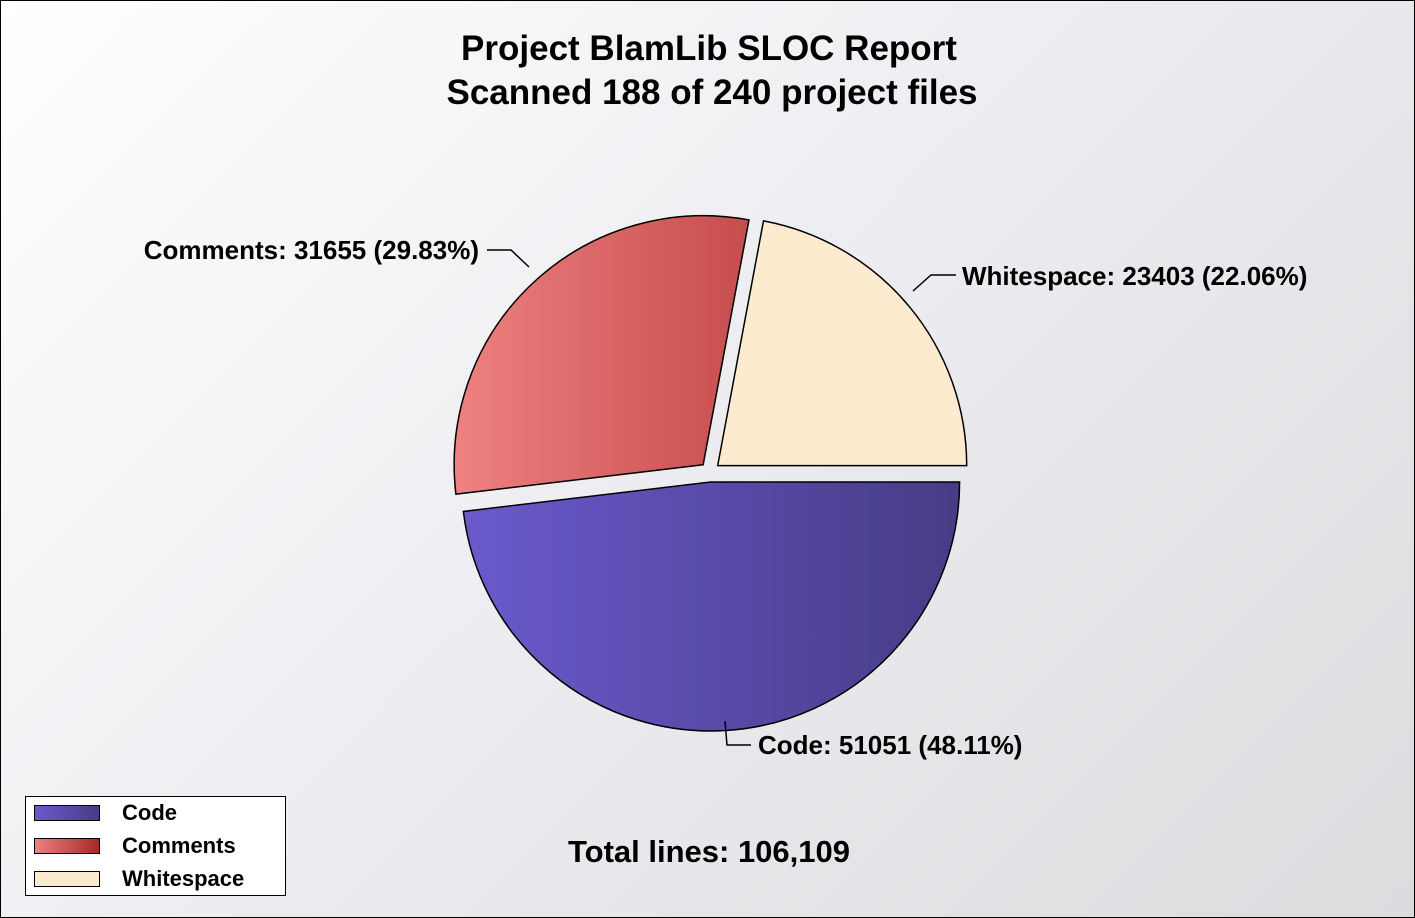 This screenshot has height=918, width=1415. Describe the element at coordinates (179, 845) in the screenshot. I see `legend-label-comments: Comments` at that location.